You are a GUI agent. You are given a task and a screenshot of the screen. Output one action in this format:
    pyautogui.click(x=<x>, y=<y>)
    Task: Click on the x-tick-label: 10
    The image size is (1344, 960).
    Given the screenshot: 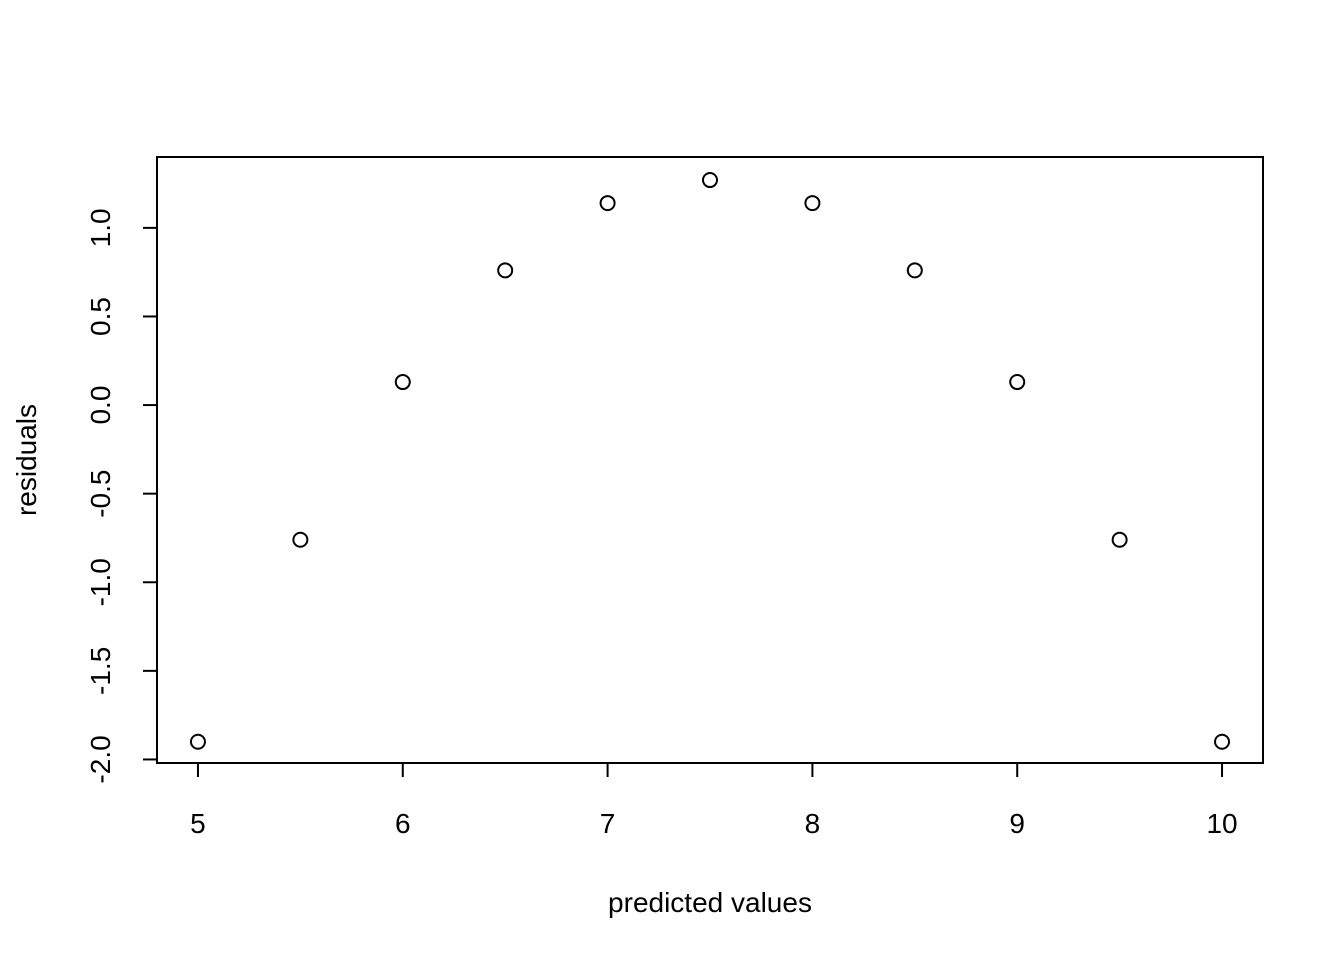 What is the action you would take?
    pyautogui.click(x=1221, y=823)
    